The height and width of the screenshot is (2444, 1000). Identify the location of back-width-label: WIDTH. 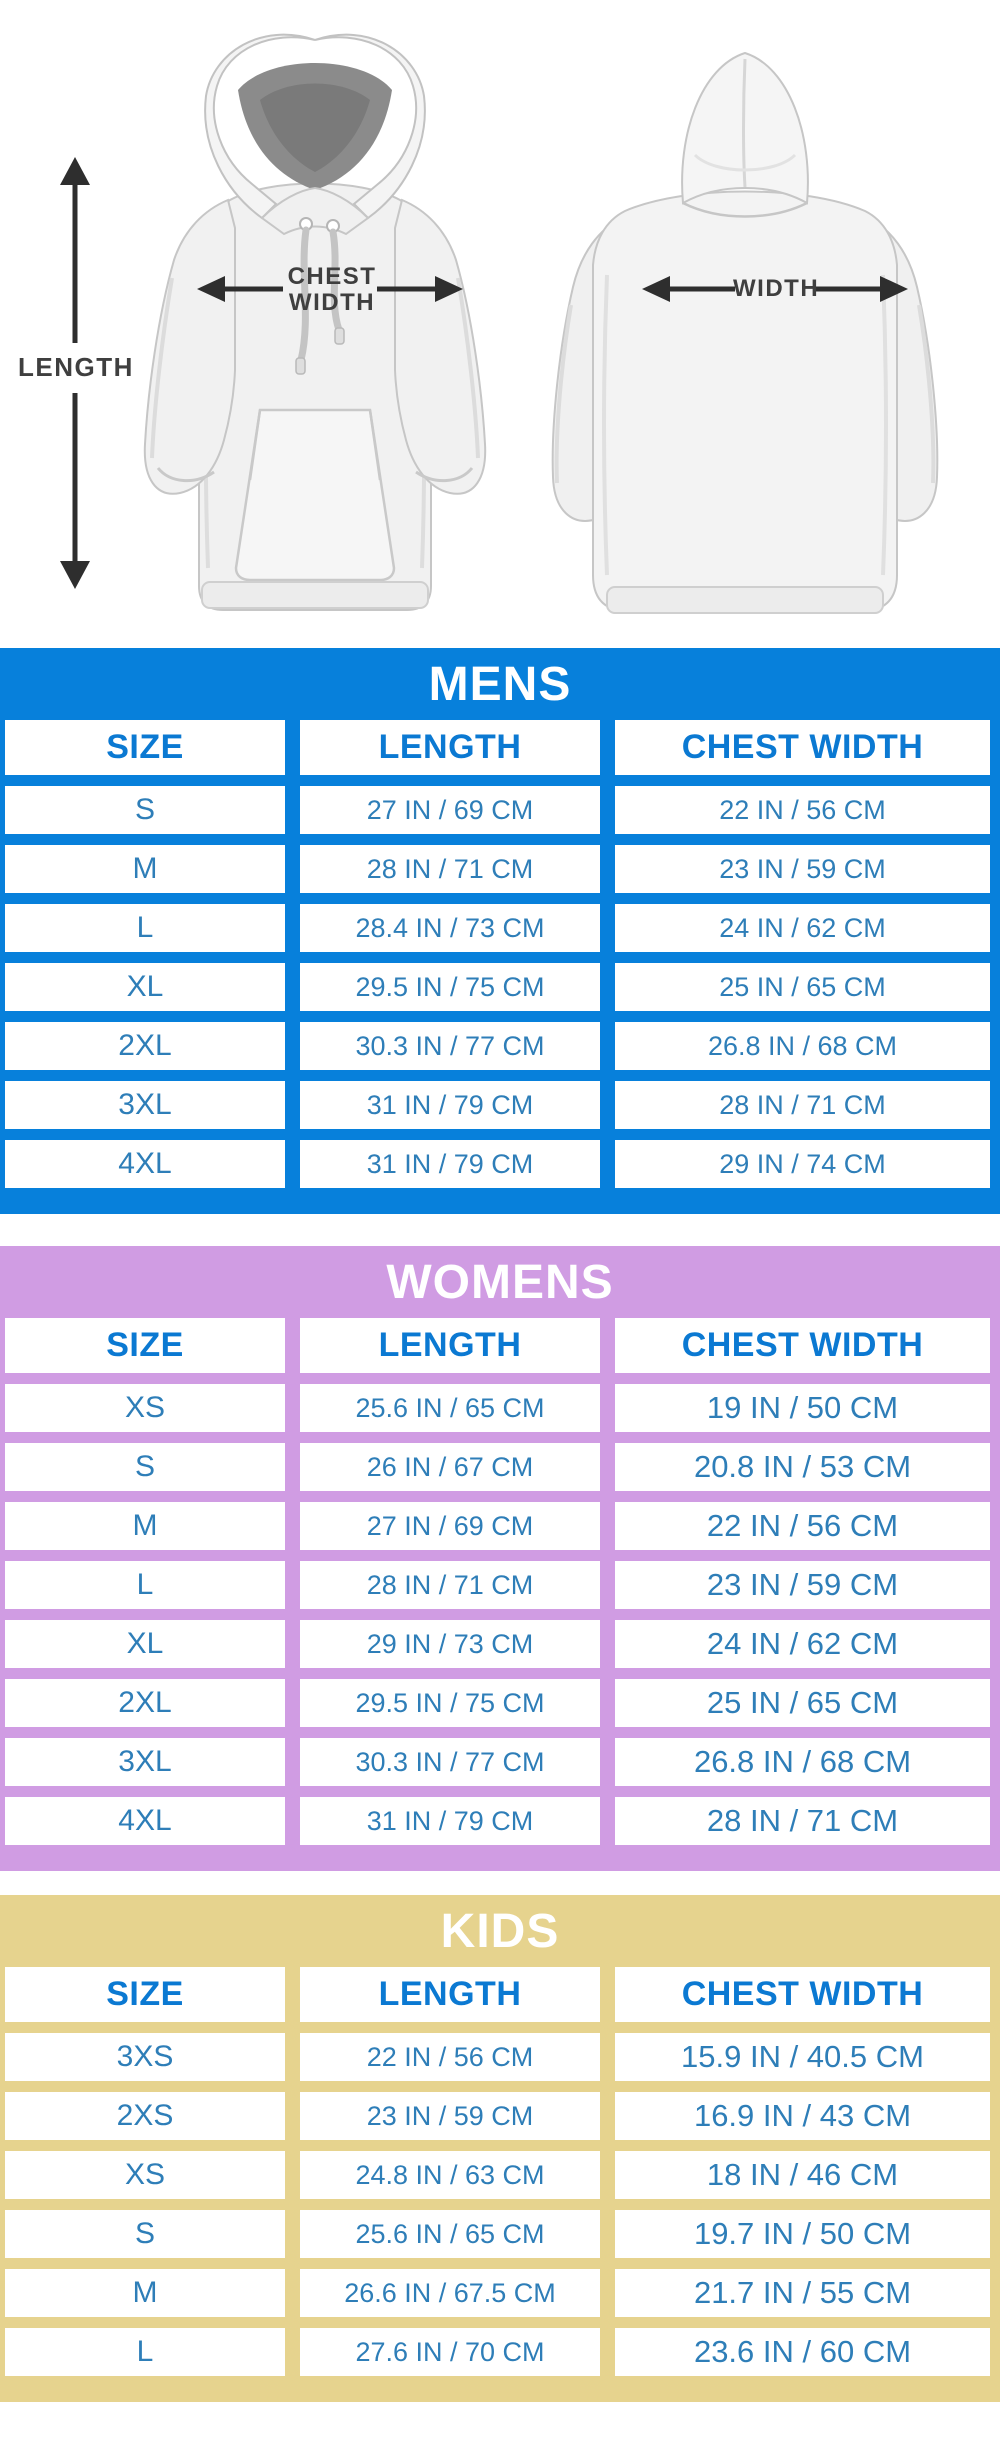
(776, 288).